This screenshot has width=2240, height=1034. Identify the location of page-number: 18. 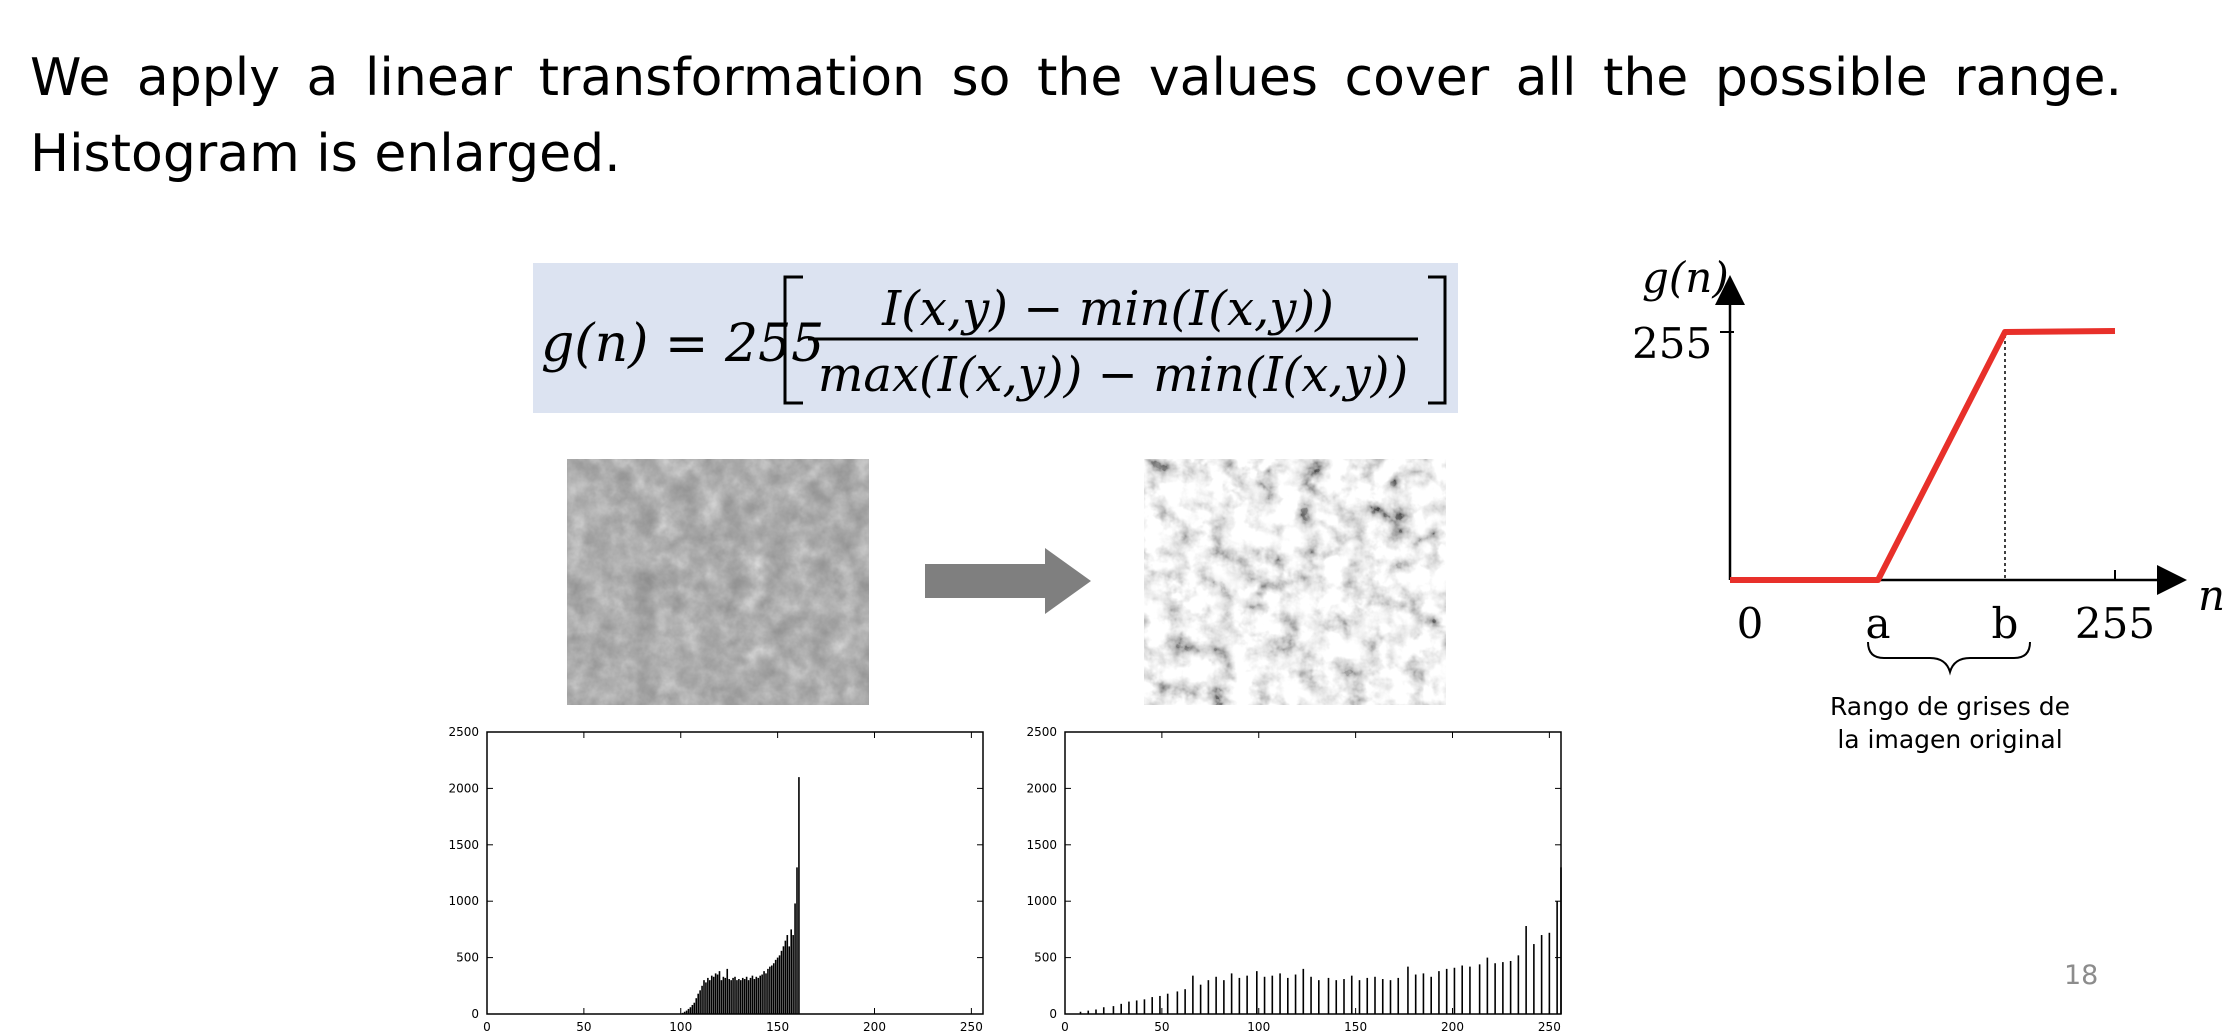
(2081, 975).